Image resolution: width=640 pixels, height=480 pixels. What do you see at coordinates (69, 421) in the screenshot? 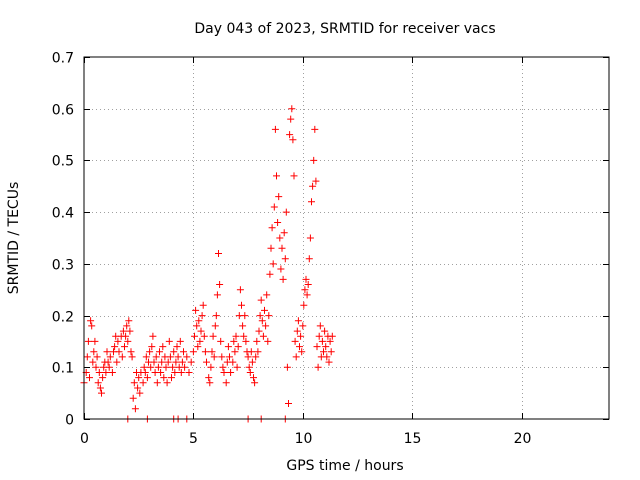
I see `y-tick-label: 0` at bounding box center [69, 421].